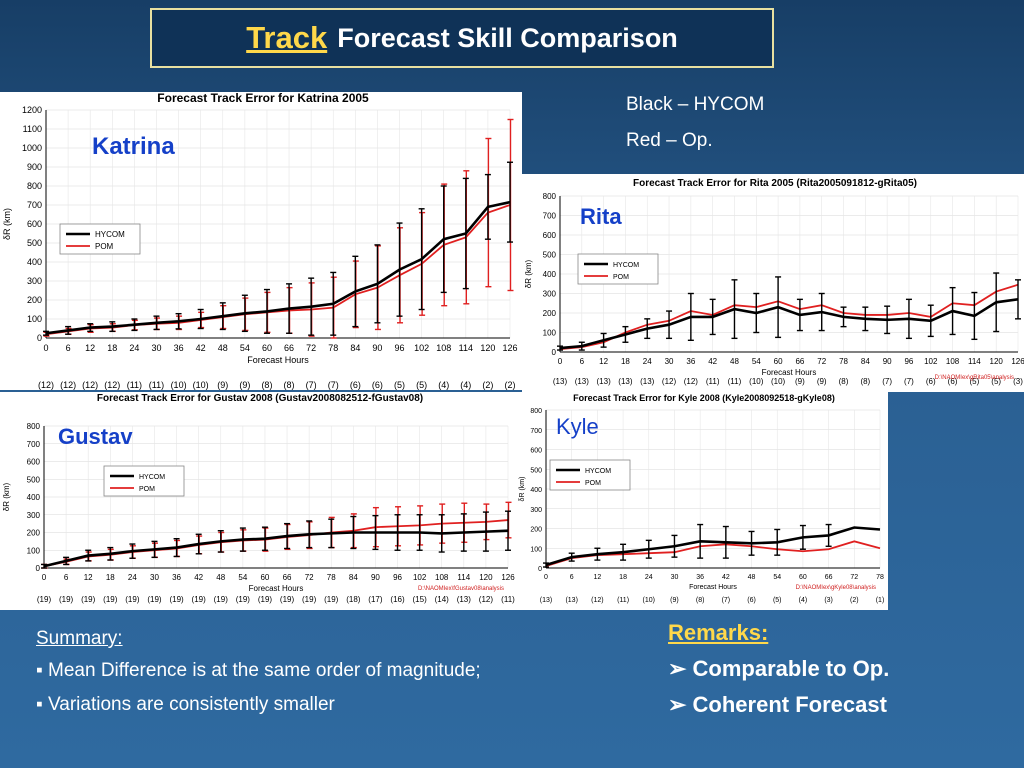 This screenshot has height=768, width=1024. What do you see at coordinates (669, 361) in the screenshot?
I see `x-tick-label: 30` at bounding box center [669, 361].